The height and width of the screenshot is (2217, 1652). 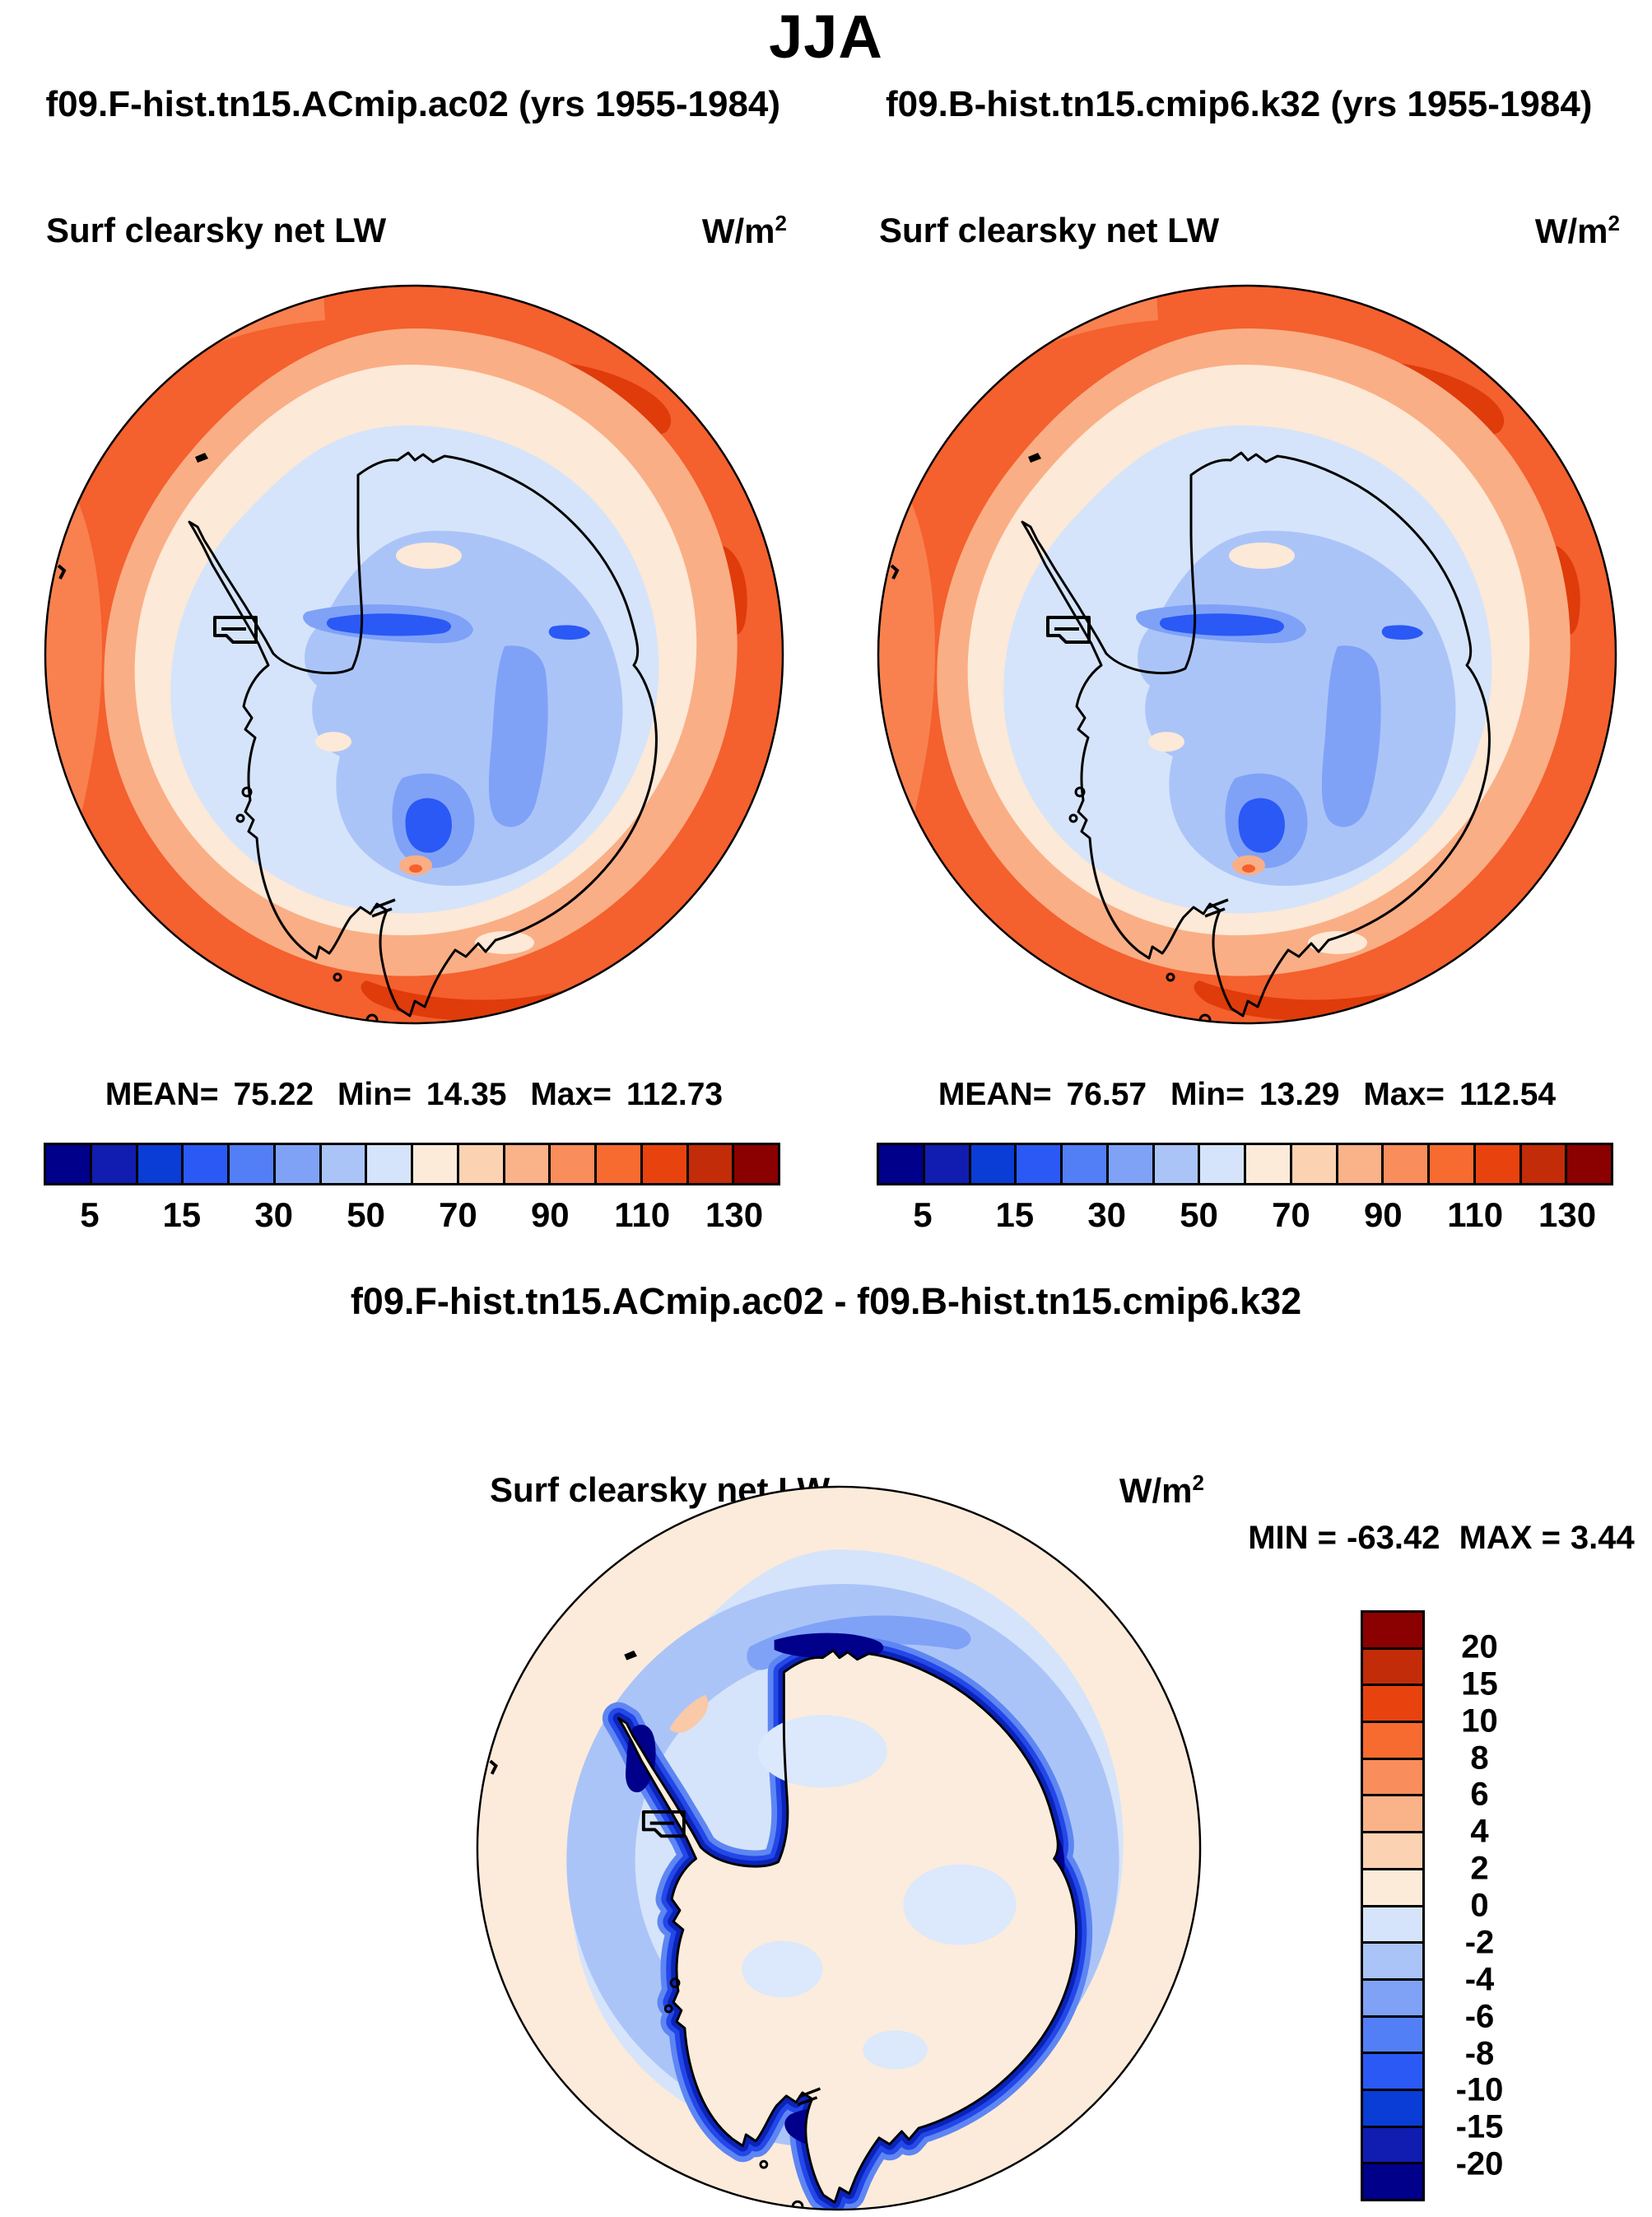 What do you see at coordinates (1479, 1758) in the screenshot?
I see `colorbar-tick-label: 8` at bounding box center [1479, 1758].